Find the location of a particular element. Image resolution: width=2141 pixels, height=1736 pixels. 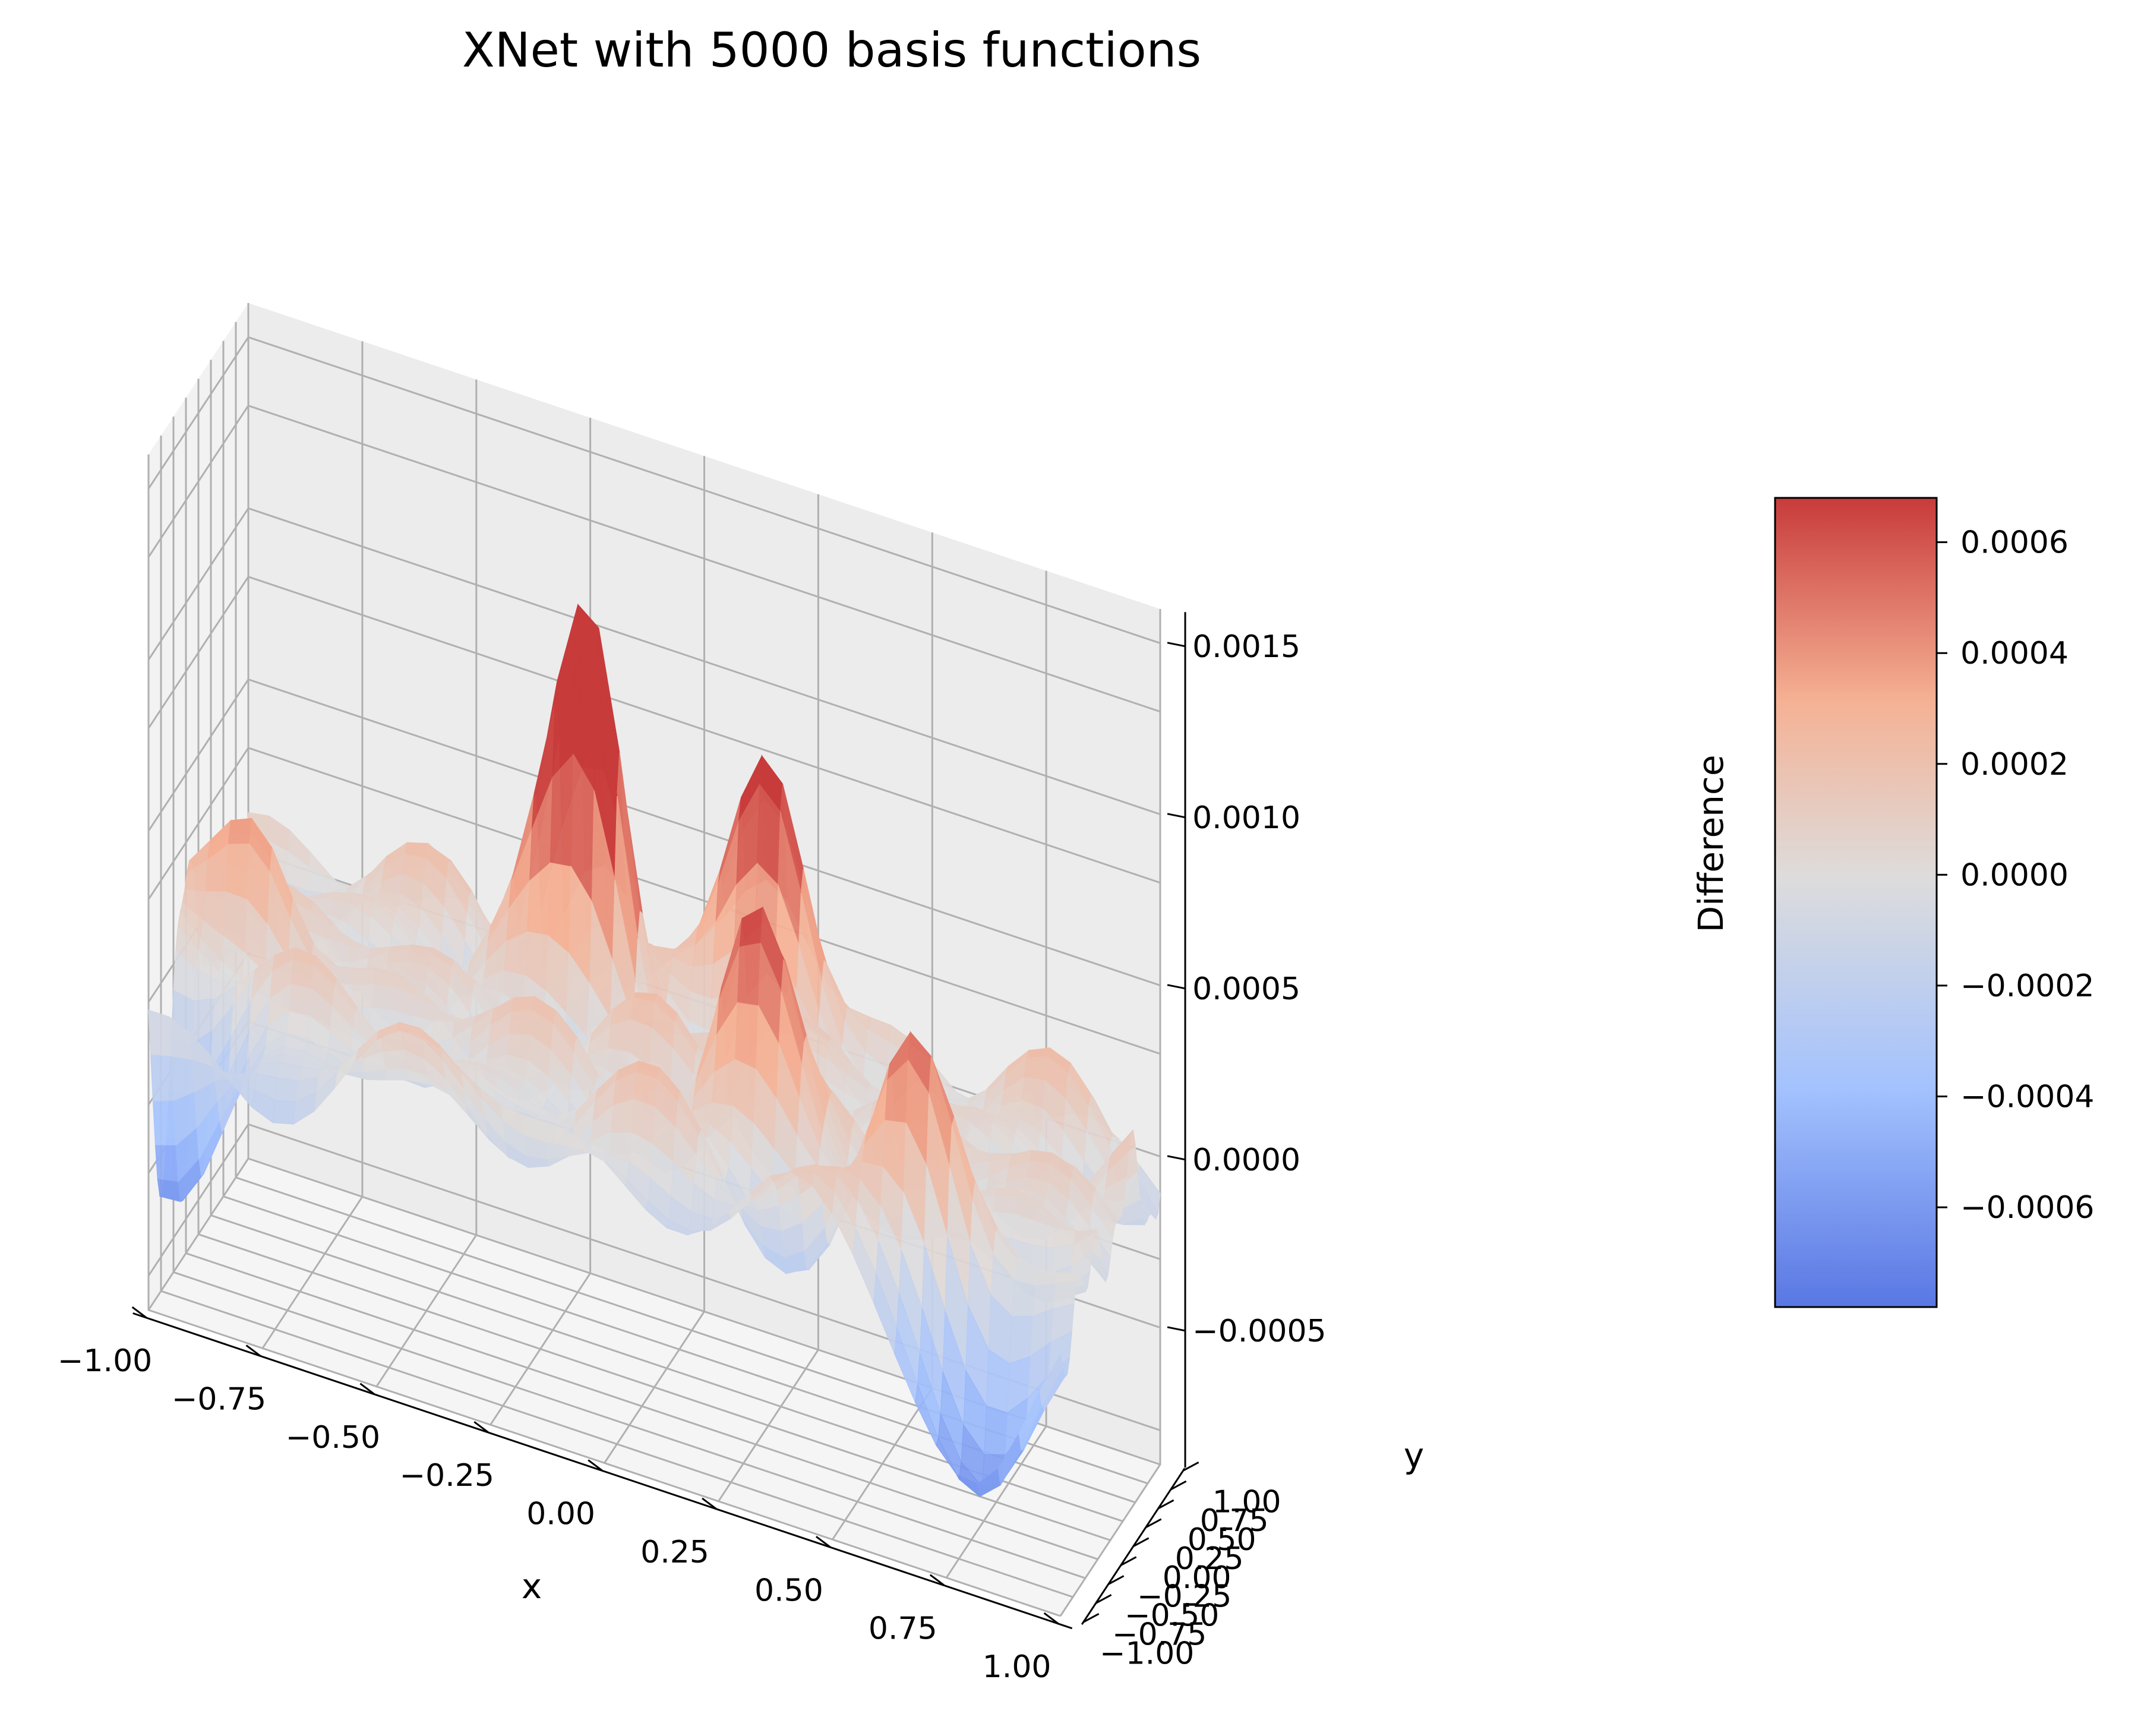

z-tick-label: 0.0015 is located at coordinates (1246, 647).